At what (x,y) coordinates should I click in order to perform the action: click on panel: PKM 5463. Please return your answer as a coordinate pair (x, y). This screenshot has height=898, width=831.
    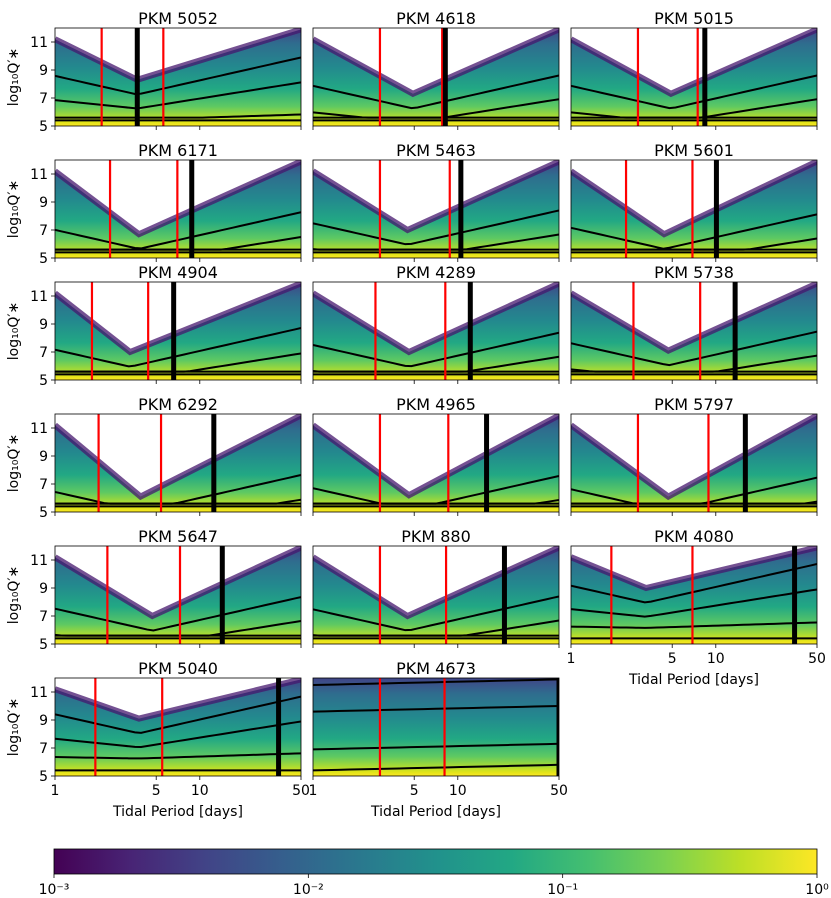
    Looking at the image, I should click on (436, 201).